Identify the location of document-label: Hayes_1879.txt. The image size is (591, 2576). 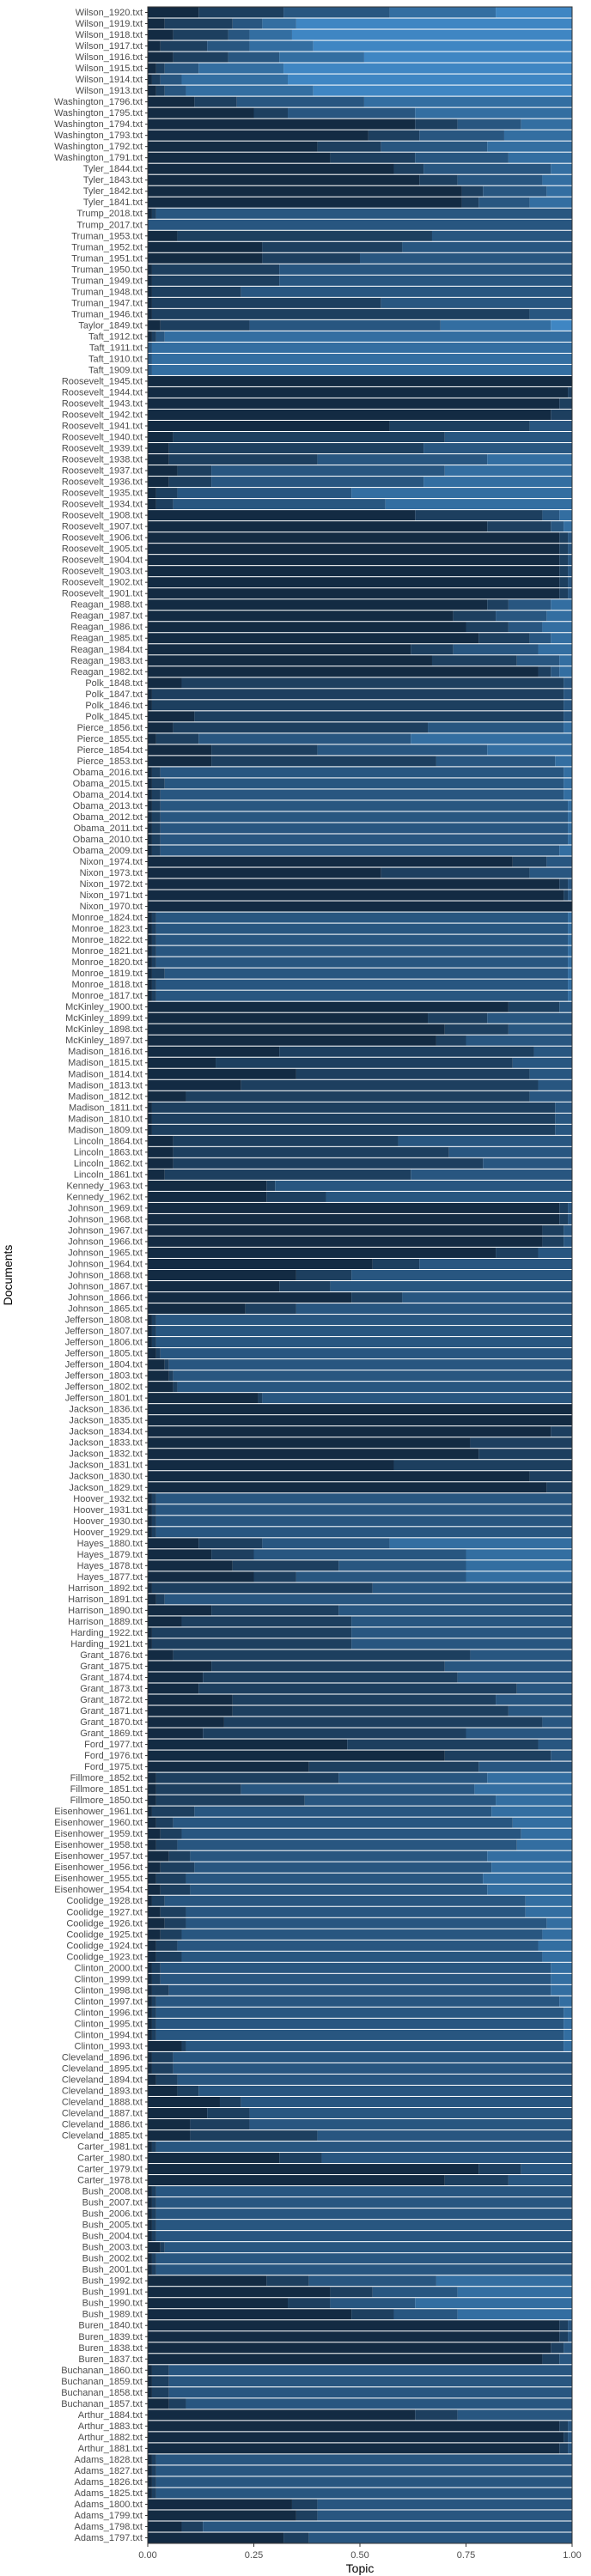
(110, 1555).